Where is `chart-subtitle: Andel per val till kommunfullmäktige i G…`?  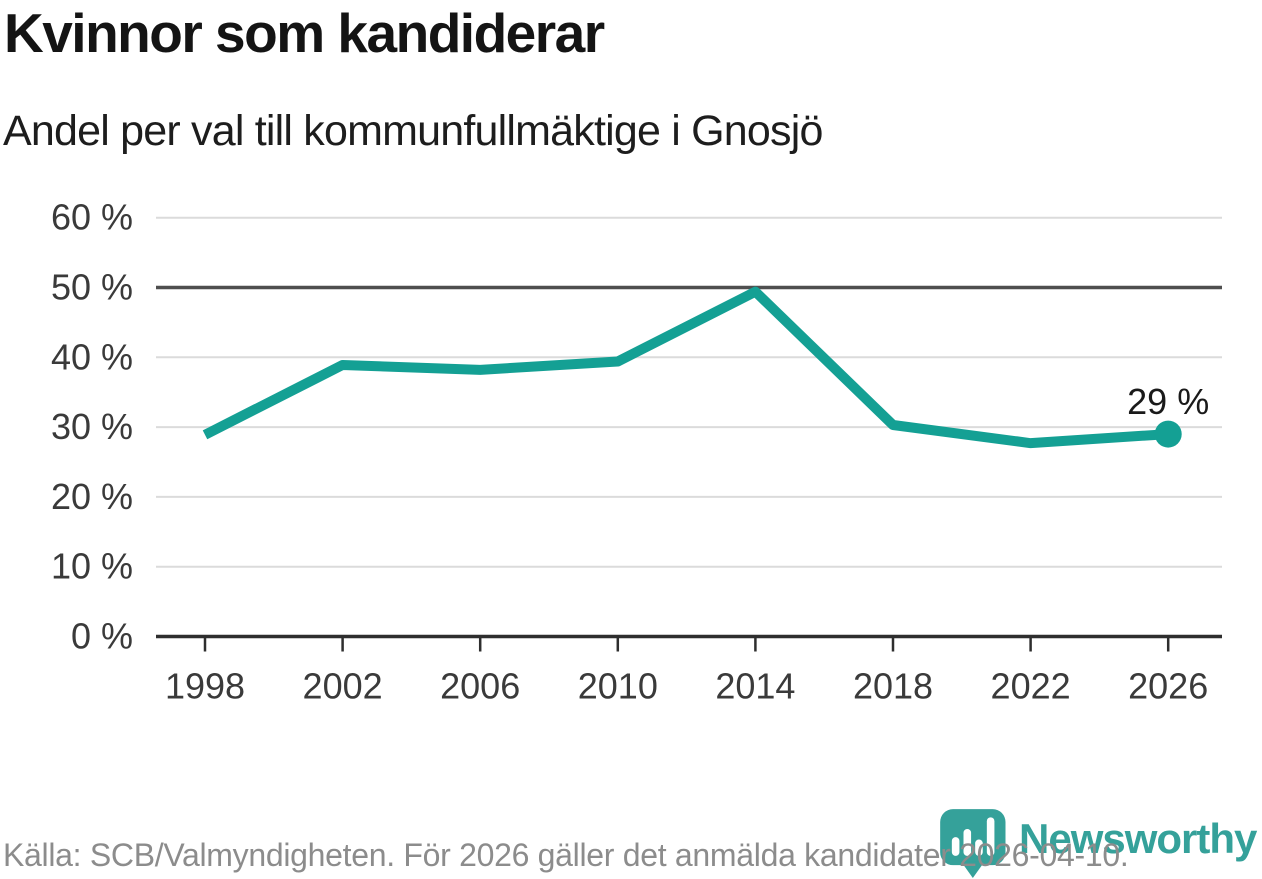
chart-subtitle: Andel per val till kommunfullmäktige i G… is located at coordinates (413, 131).